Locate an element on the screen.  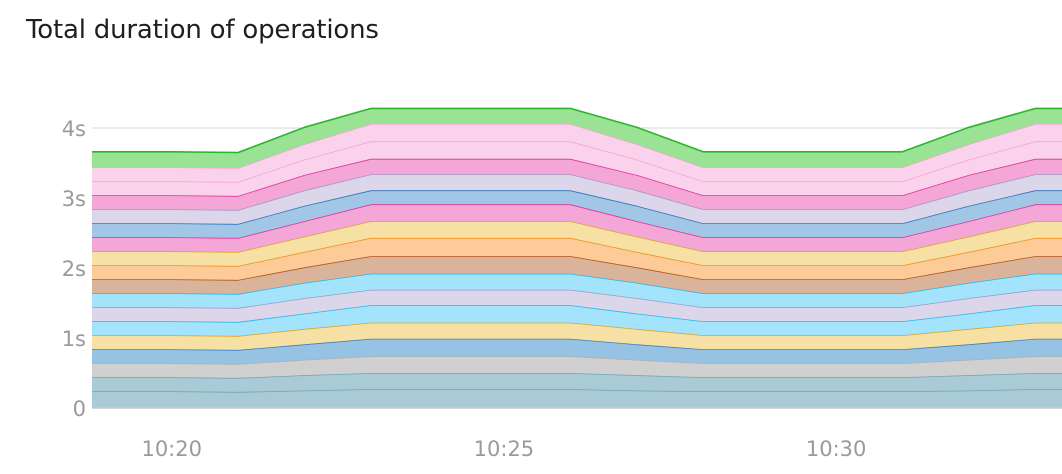
y-tick-label-1: 1s is located at coordinates (74, 339).